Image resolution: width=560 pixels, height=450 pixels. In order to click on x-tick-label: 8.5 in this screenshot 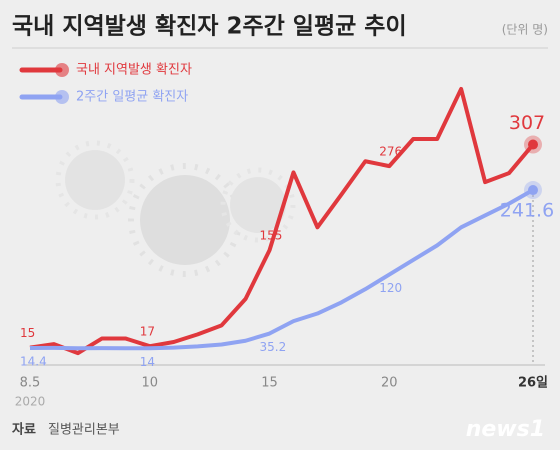, I will do `click(30, 383)`.